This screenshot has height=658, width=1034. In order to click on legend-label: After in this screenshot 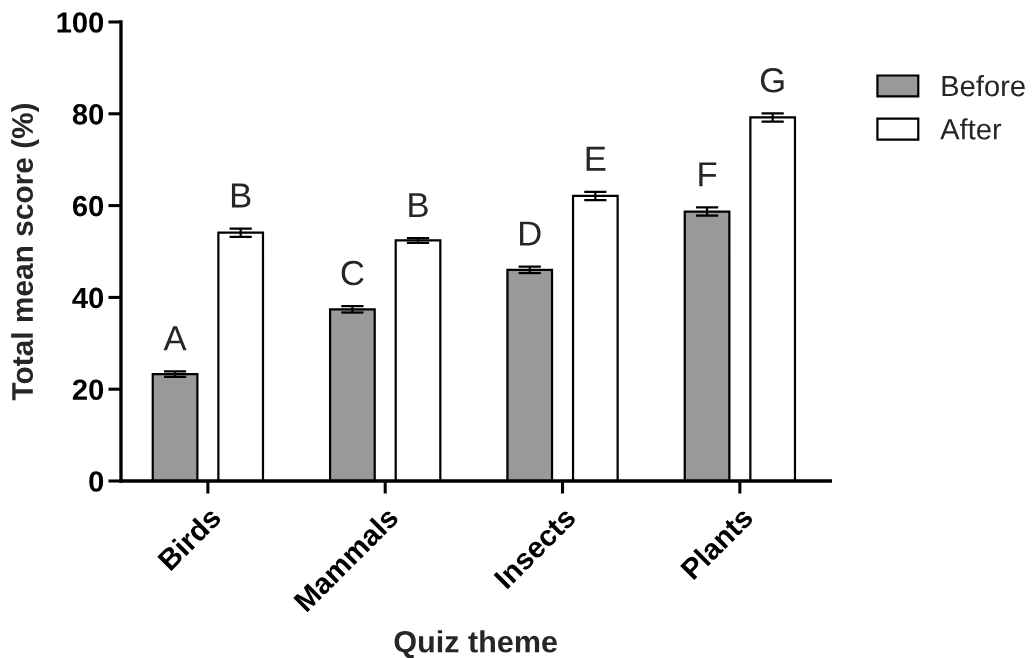, I will do `click(971, 129)`.